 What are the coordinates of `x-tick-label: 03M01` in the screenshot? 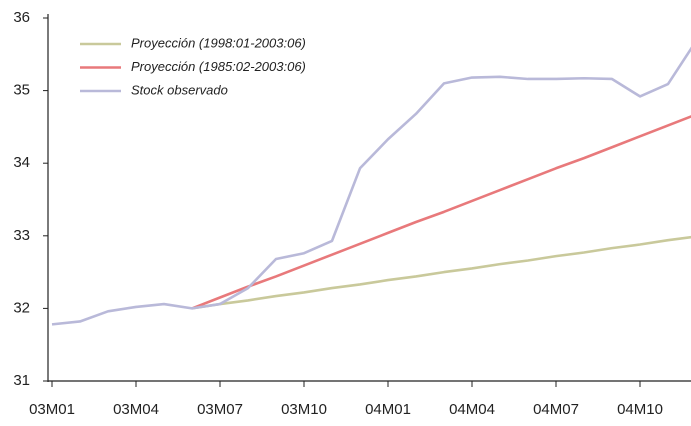 It's located at (52, 409).